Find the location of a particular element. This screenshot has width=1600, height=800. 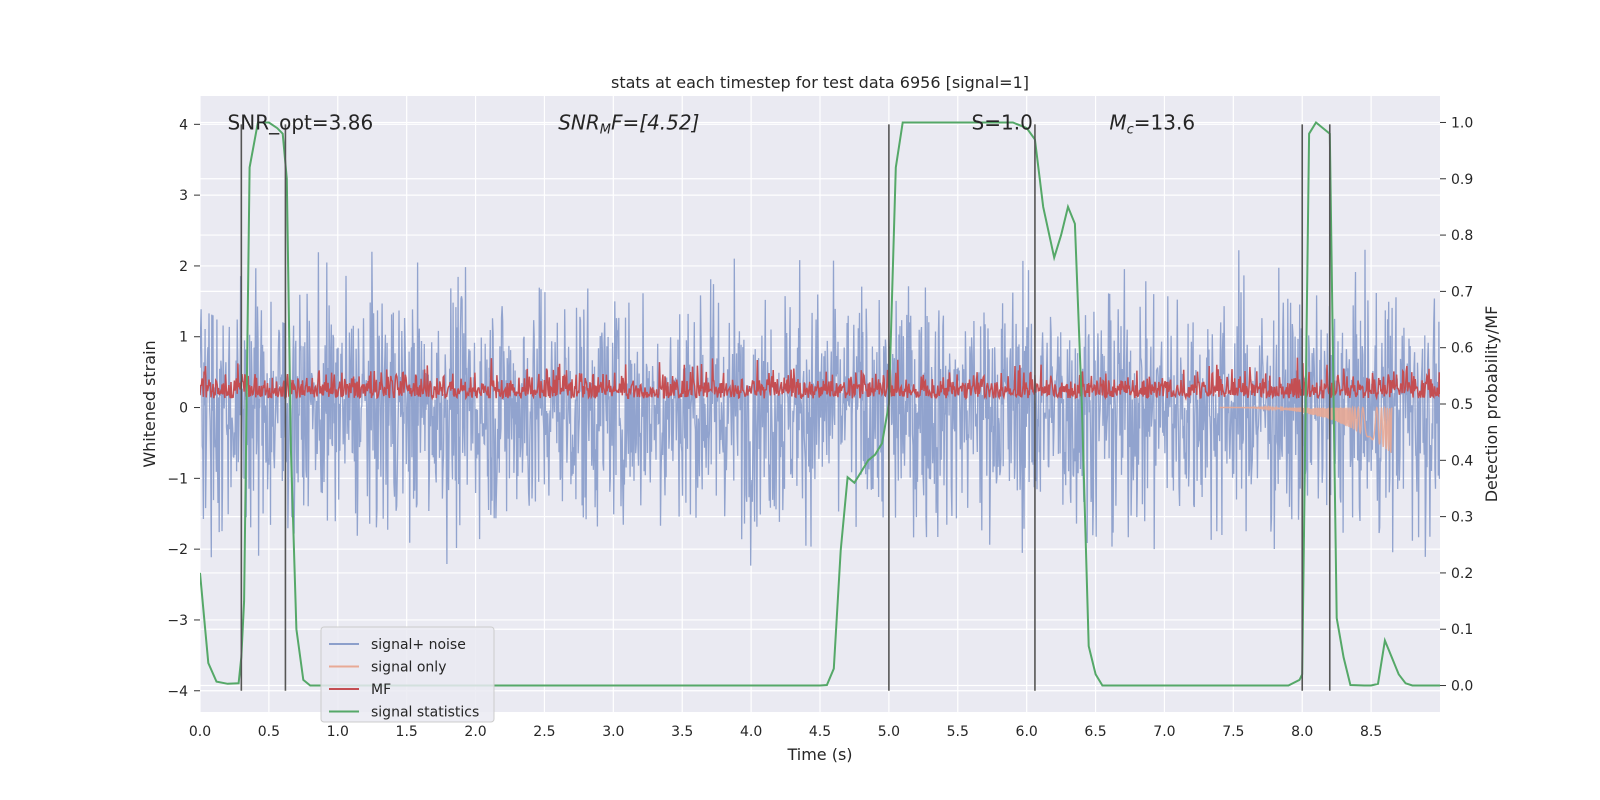

y-right-tick-label: 0.6 is located at coordinates (1462, 349).